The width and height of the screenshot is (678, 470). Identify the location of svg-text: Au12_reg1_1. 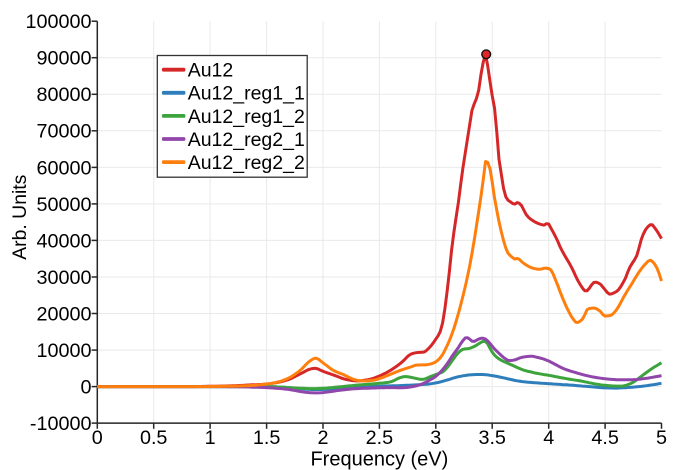
(246, 94).